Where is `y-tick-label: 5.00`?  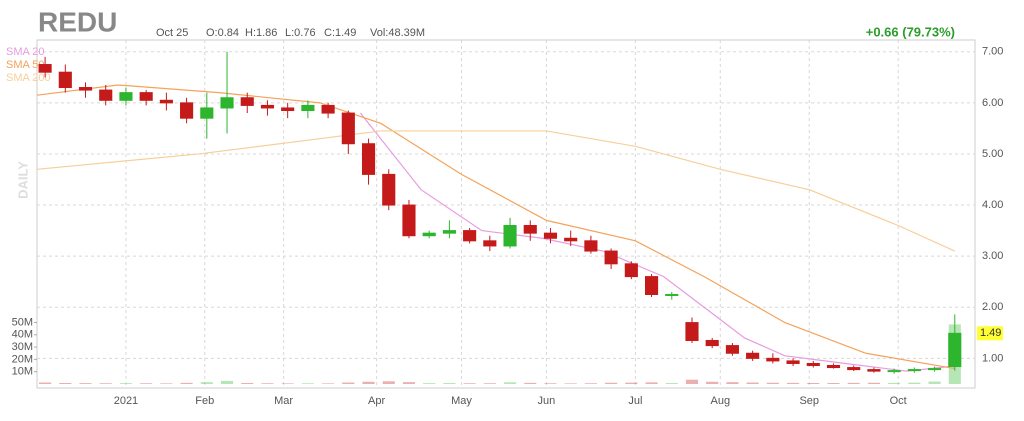 y-tick-label: 5.00 is located at coordinates (992, 154).